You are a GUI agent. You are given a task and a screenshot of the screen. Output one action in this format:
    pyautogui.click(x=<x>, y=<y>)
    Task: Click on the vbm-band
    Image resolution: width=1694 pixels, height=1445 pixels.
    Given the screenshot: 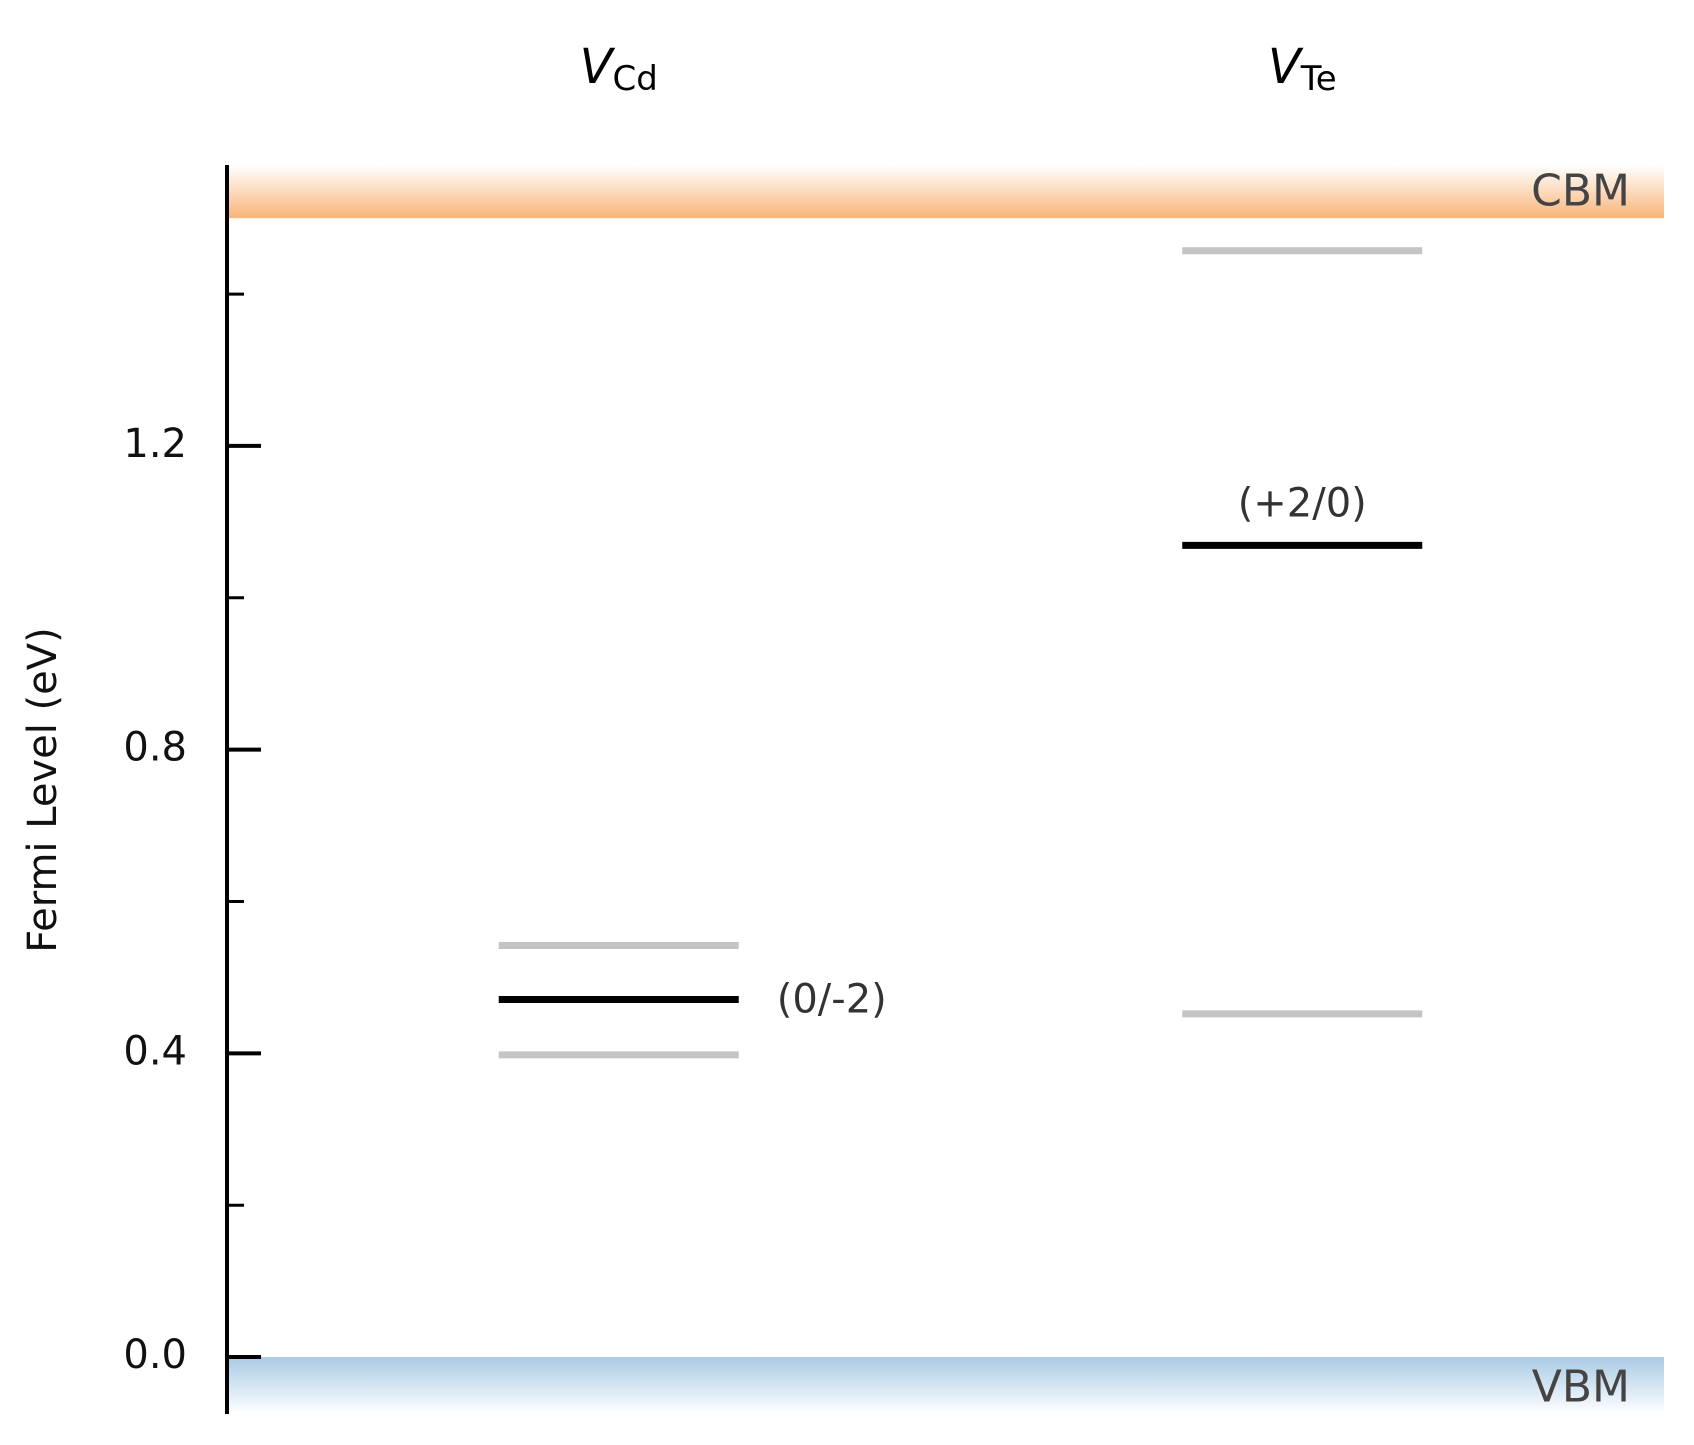 What is the action you would take?
    pyautogui.click(x=945, y=1385)
    